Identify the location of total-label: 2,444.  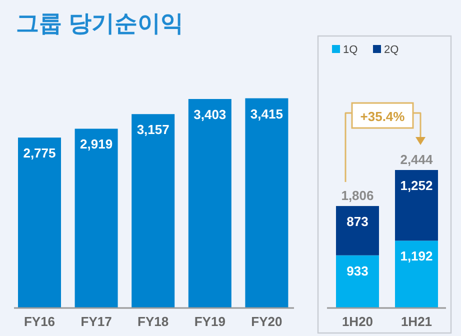
(417, 159).